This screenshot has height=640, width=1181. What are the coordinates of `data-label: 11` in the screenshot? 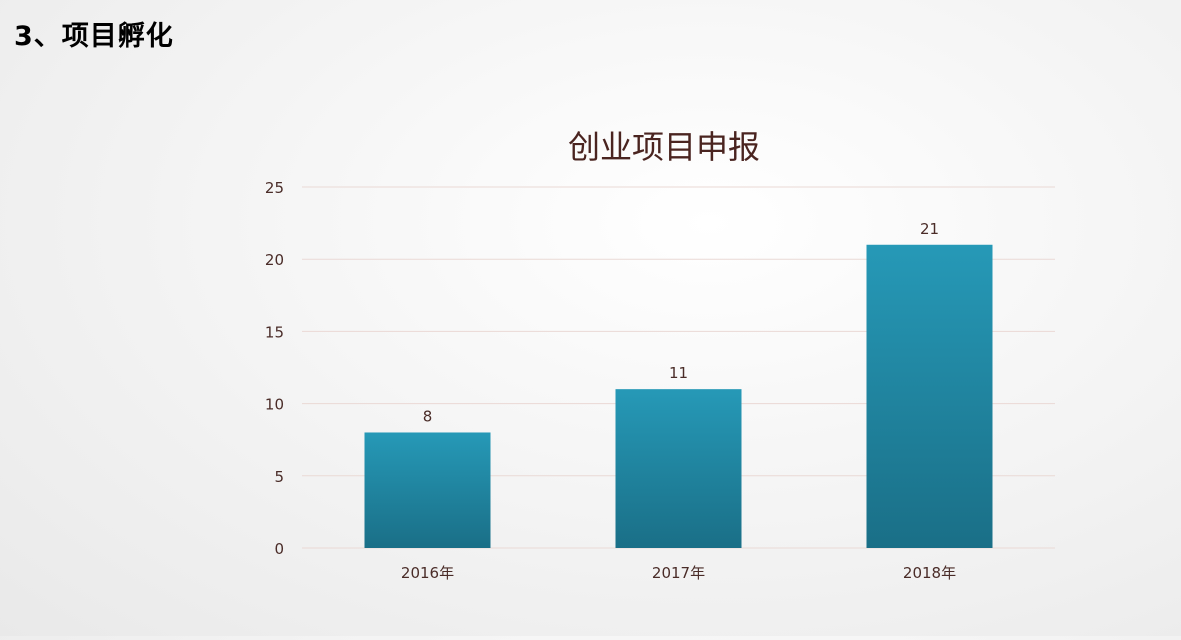 It's located at (678, 373).